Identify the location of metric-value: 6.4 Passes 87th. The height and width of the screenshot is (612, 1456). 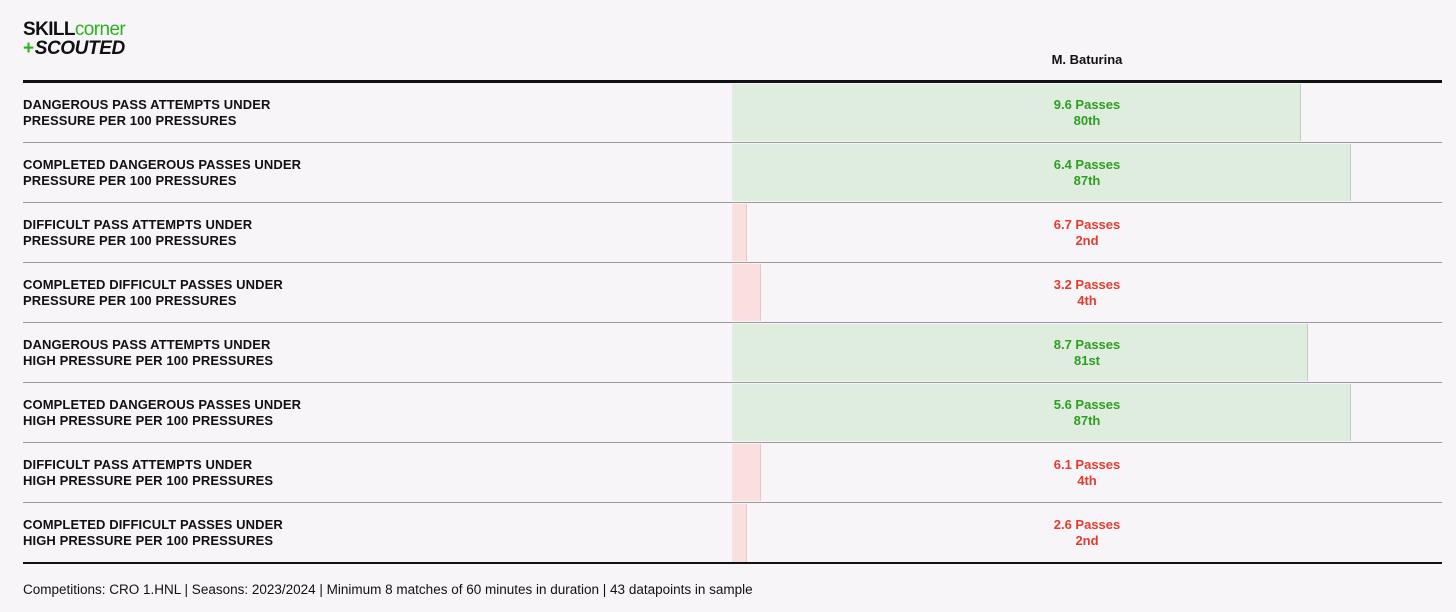
(1087, 173).